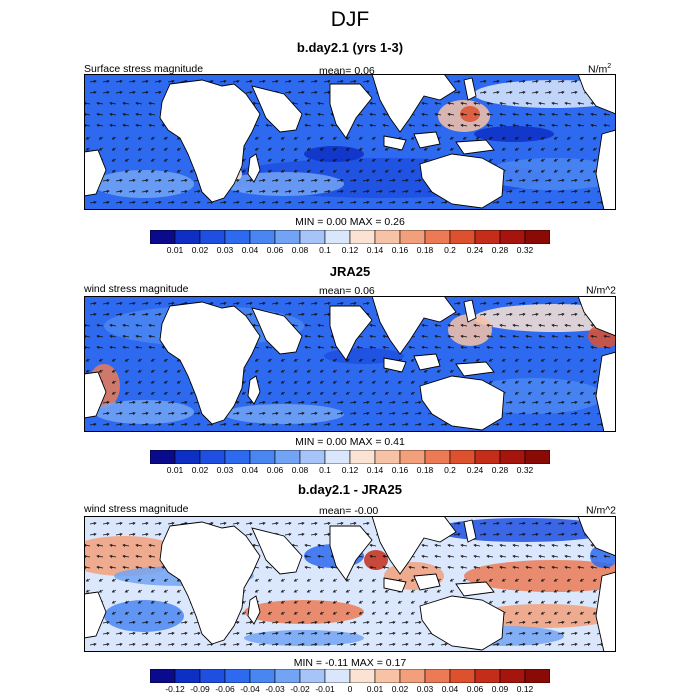 This screenshot has width=700, height=700. Describe the element at coordinates (350, 222) in the screenshot. I see `panel1-minmax: MIN = 0.00 MAX = 0.26` at that location.